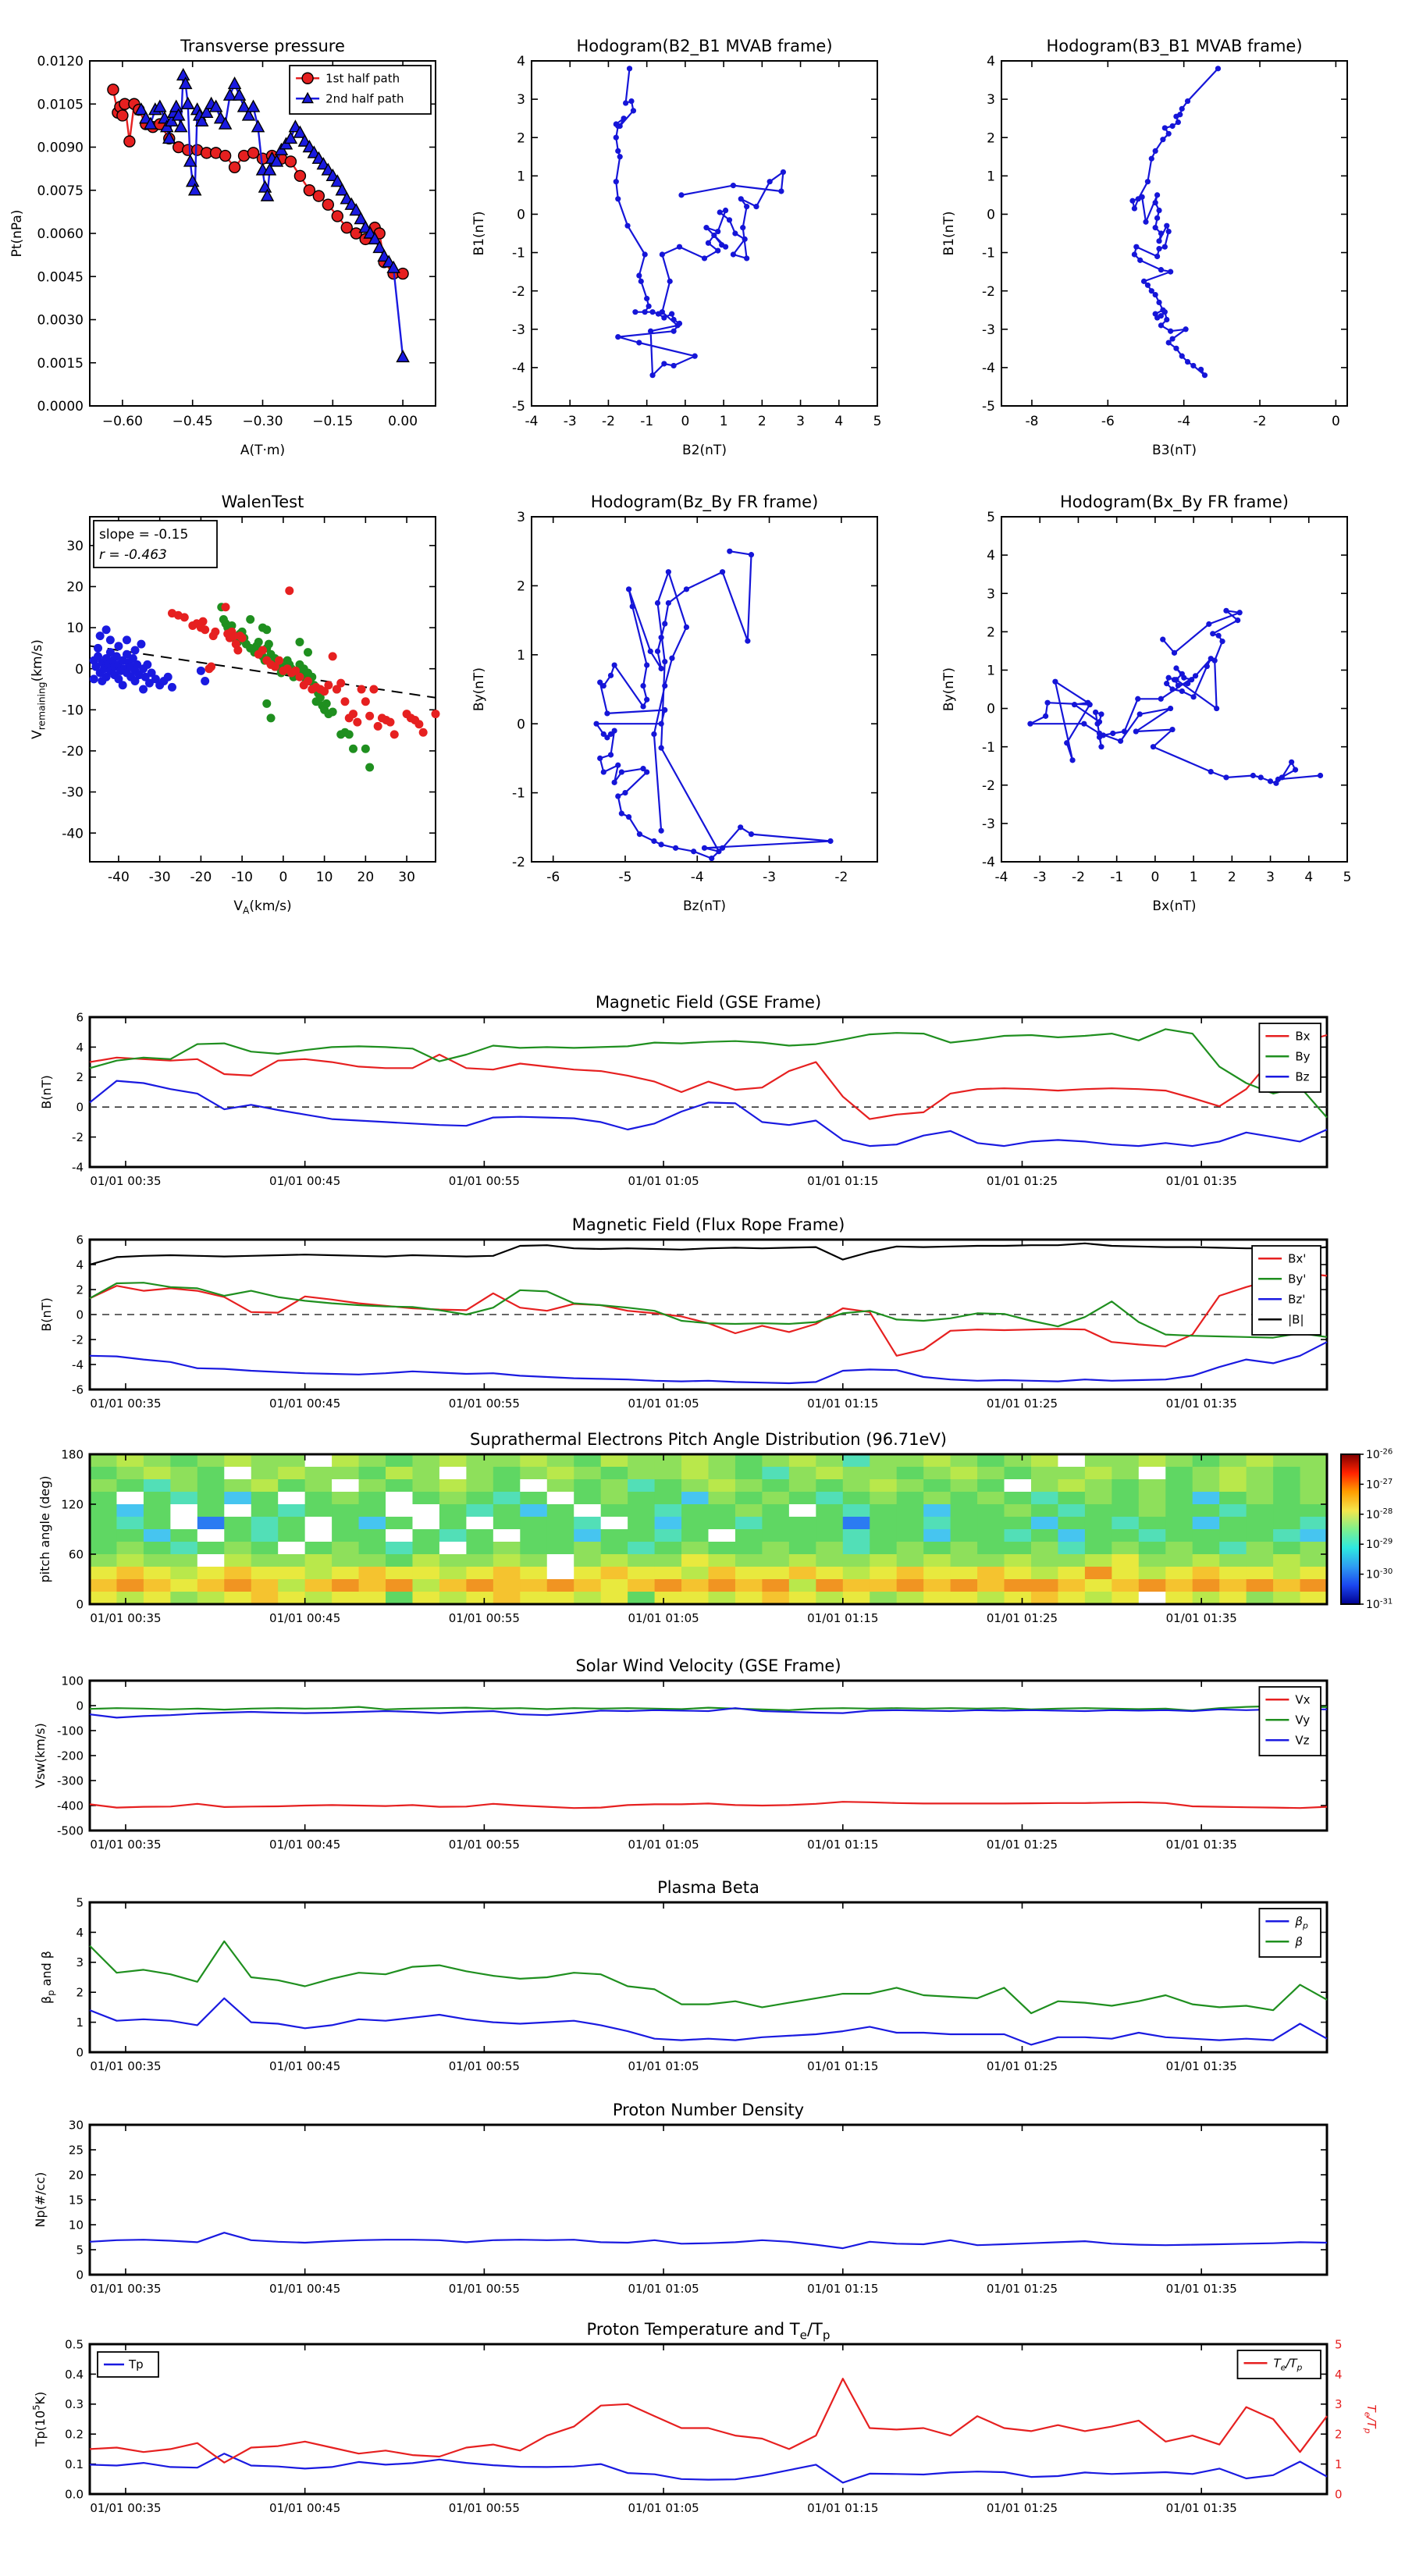  I want to click on x-tick-label: −0.30, so click(262, 421).